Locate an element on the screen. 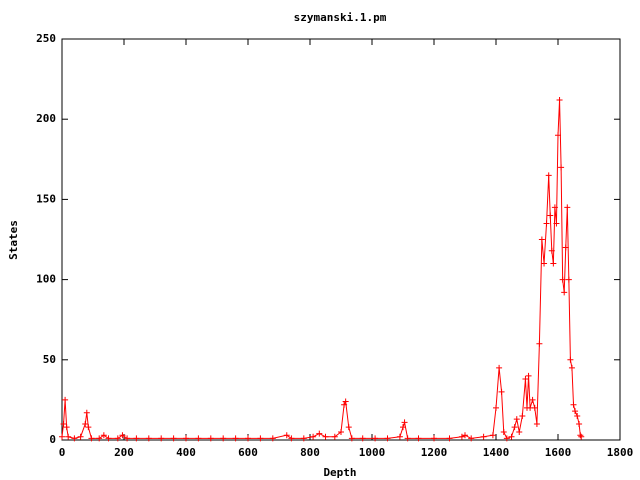 Image resolution: width=640 pixels, height=480 pixels. x-tick-label: 800 is located at coordinates (310, 452).